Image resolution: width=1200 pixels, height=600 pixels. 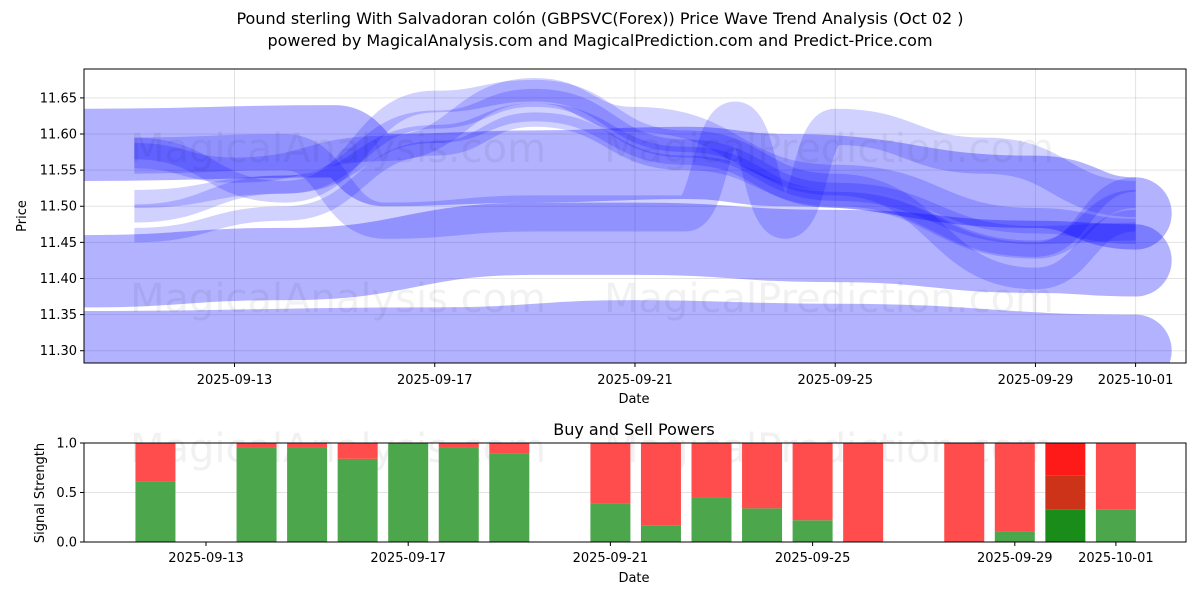 What do you see at coordinates (611, 558) in the screenshot?
I see `sub-x-tick-label: 2025-09-21` at bounding box center [611, 558].